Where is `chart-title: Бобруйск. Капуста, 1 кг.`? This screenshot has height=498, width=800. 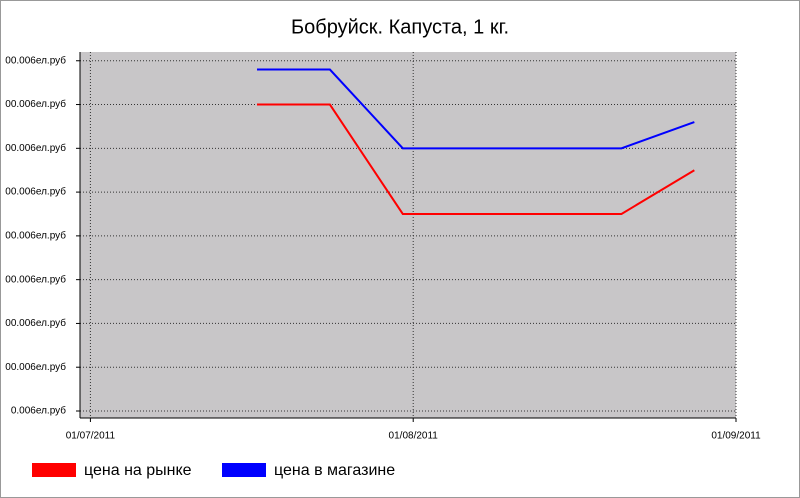 chart-title: Бобруйск. Капуста, 1 кг. is located at coordinates (400, 27).